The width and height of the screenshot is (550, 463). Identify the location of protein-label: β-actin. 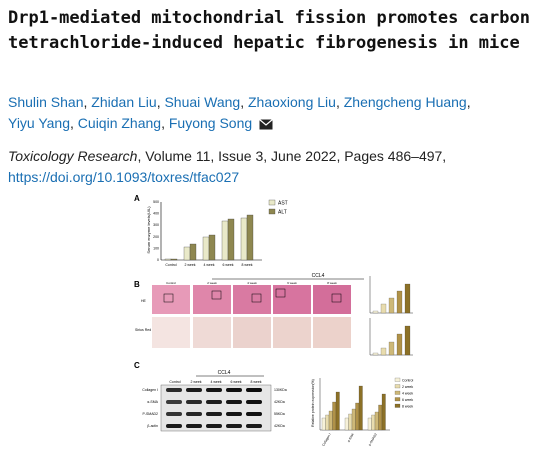
(152, 426).